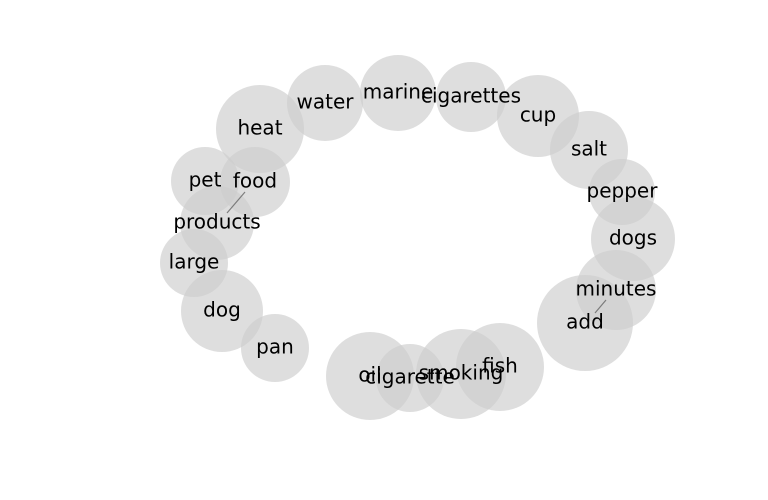  I want to click on word-label-water: water, so click(326, 102).